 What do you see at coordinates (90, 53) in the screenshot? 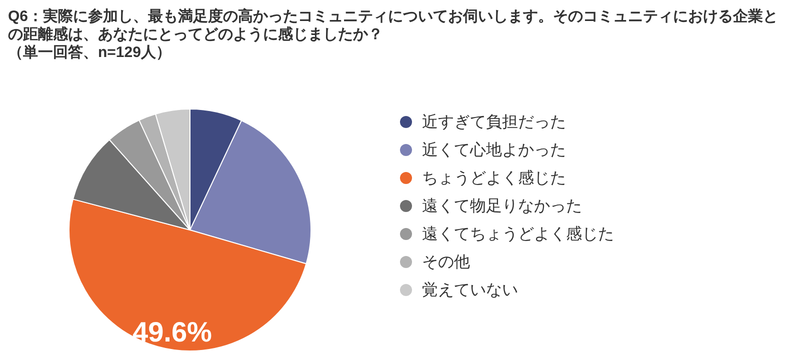
I see `chart-subtitle: （単一回答、n=129人）` at bounding box center [90, 53].